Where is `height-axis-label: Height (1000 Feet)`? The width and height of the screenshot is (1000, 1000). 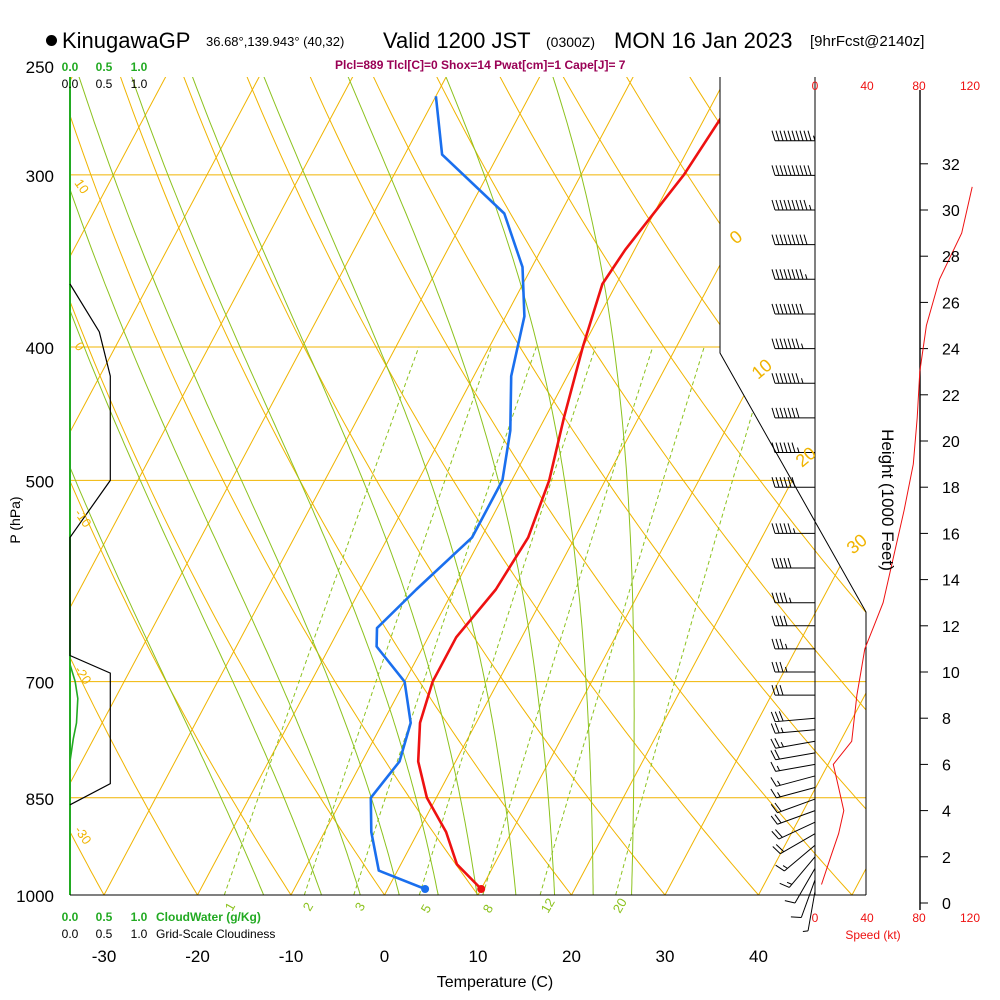 height-axis-label: Height (1000 Feet) is located at coordinates (887, 500).